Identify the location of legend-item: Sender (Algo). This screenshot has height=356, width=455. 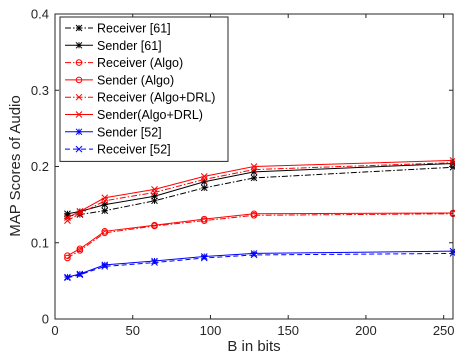
(119, 80).